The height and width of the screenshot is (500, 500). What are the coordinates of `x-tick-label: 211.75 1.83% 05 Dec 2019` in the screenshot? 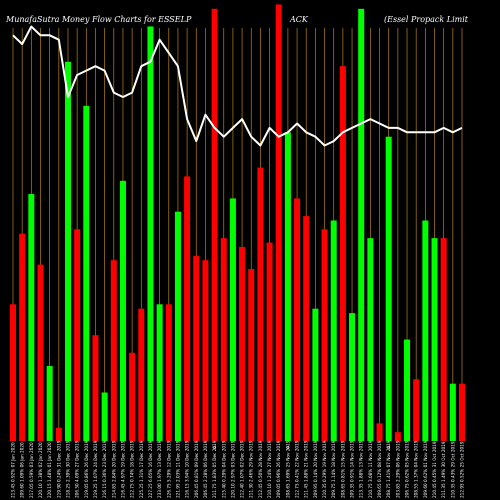 It's located at (214, 469).